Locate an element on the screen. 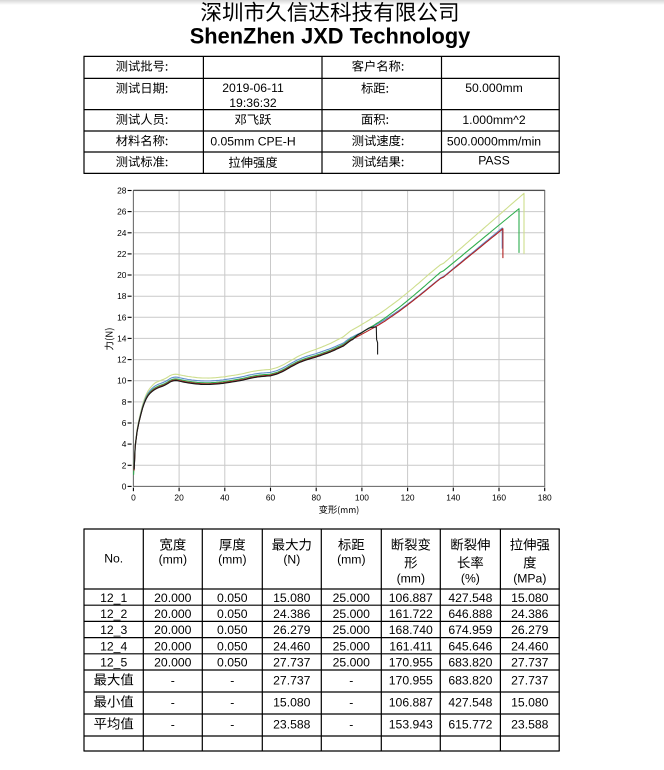 Image resolution: width=664 pixels, height=770 pixels. svg-text: 160 is located at coordinates (499, 498).